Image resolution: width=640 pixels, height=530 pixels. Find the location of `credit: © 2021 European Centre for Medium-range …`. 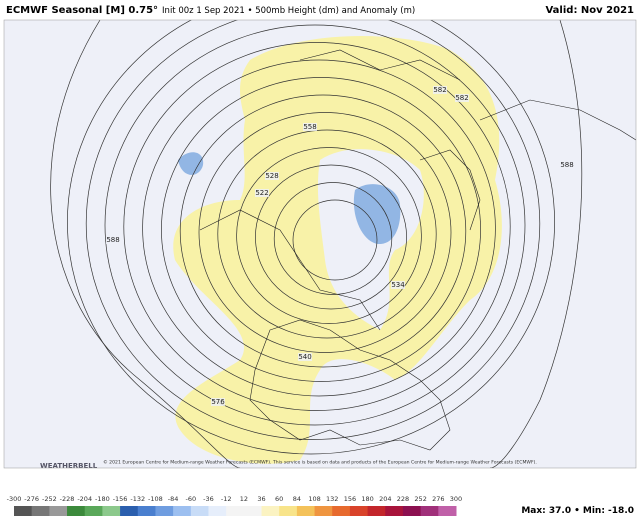

credit: © 2021 European Centre for Medium-range … is located at coordinates (320, 462).